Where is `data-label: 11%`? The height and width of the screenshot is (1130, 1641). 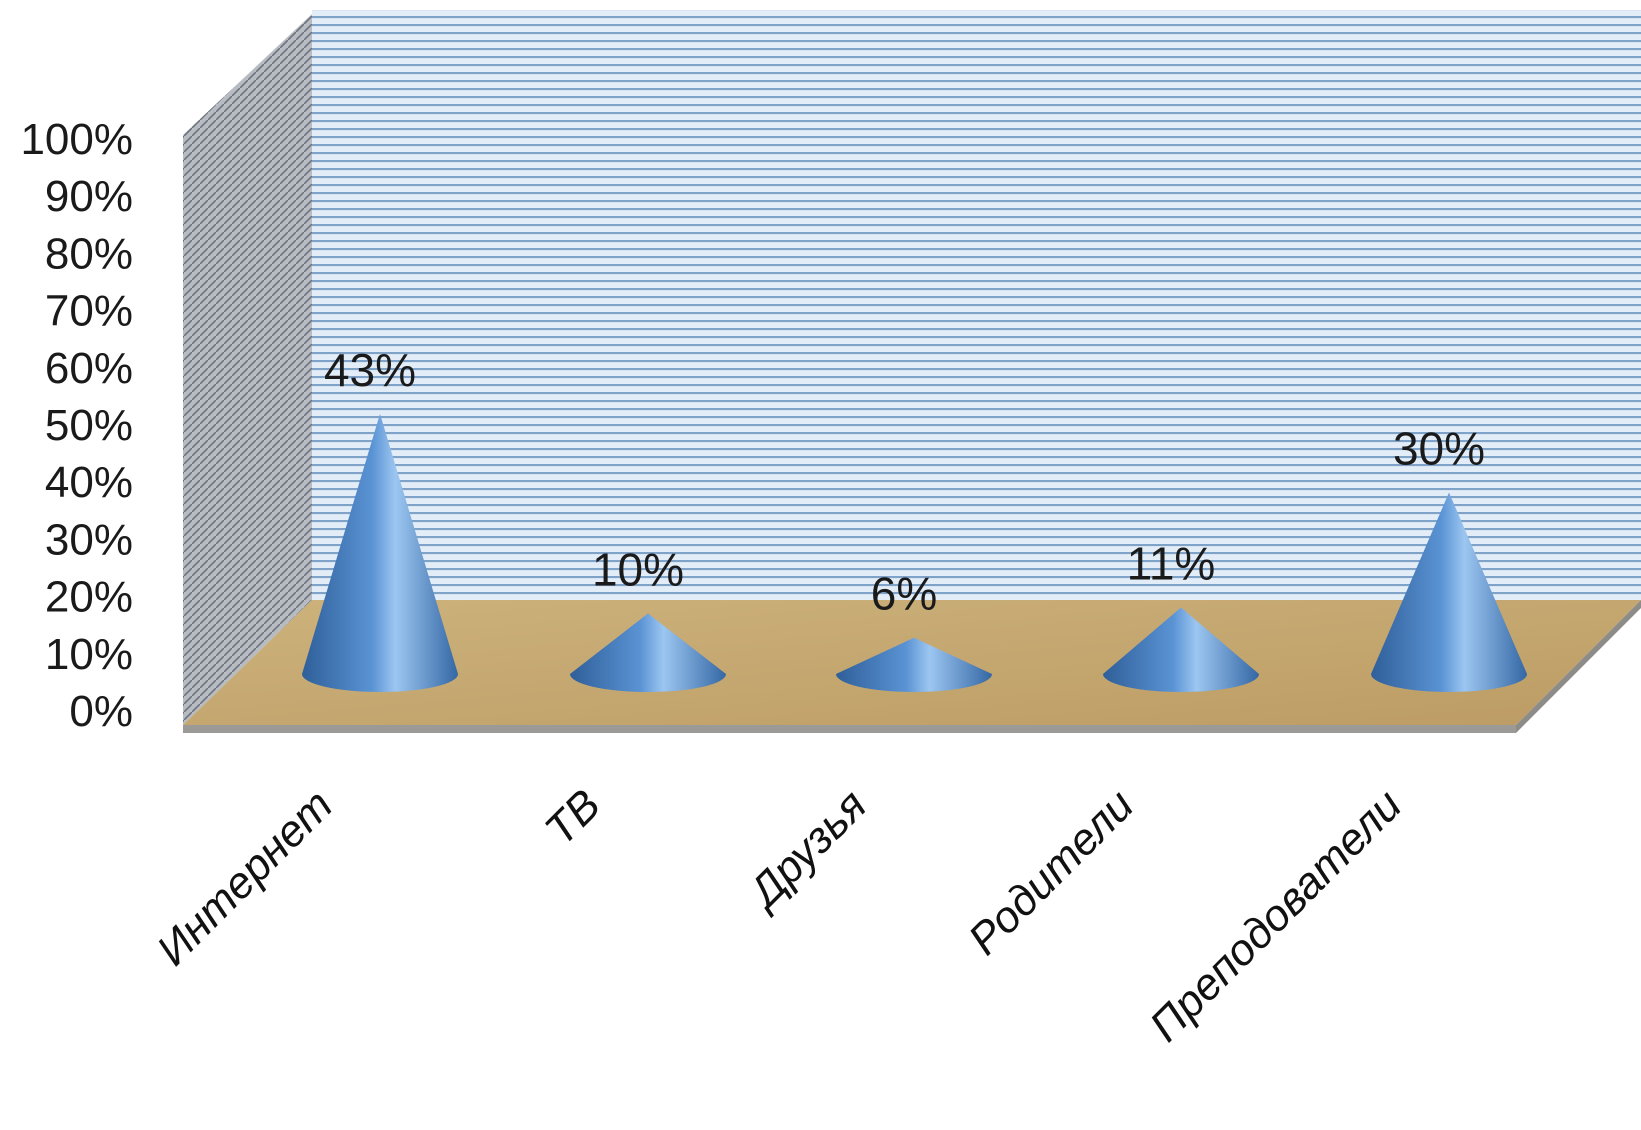
data-label: 11% is located at coordinates (1171, 563).